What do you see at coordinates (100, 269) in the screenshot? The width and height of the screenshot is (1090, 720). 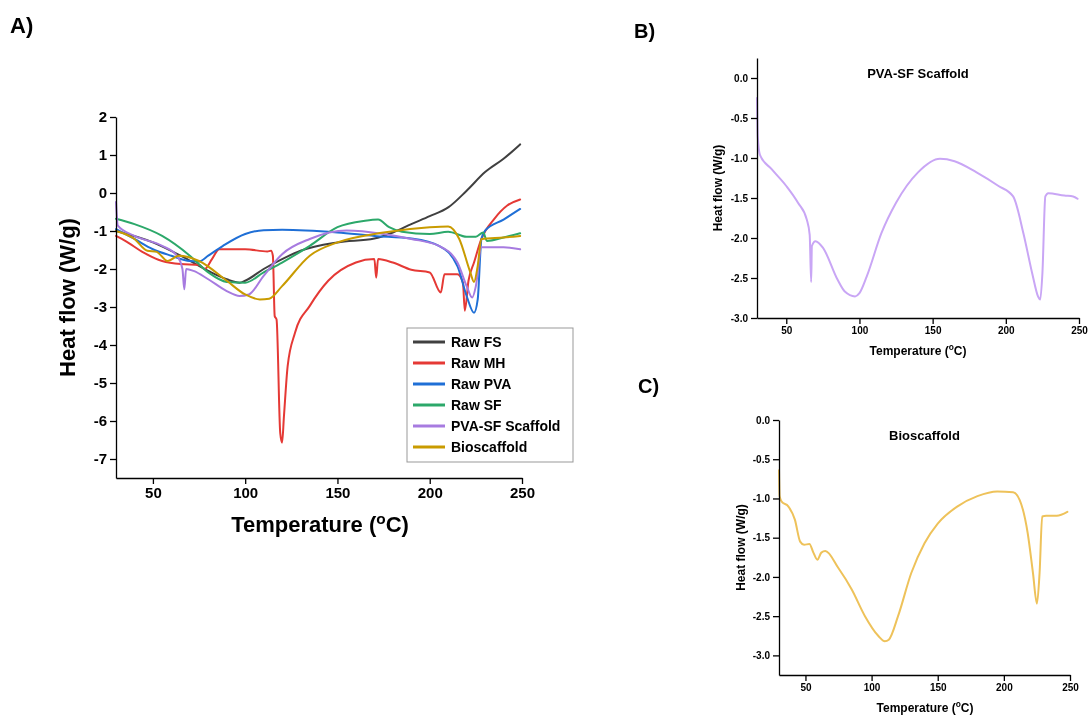 I see `y-tick-label: -2` at bounding box center [100, 269].